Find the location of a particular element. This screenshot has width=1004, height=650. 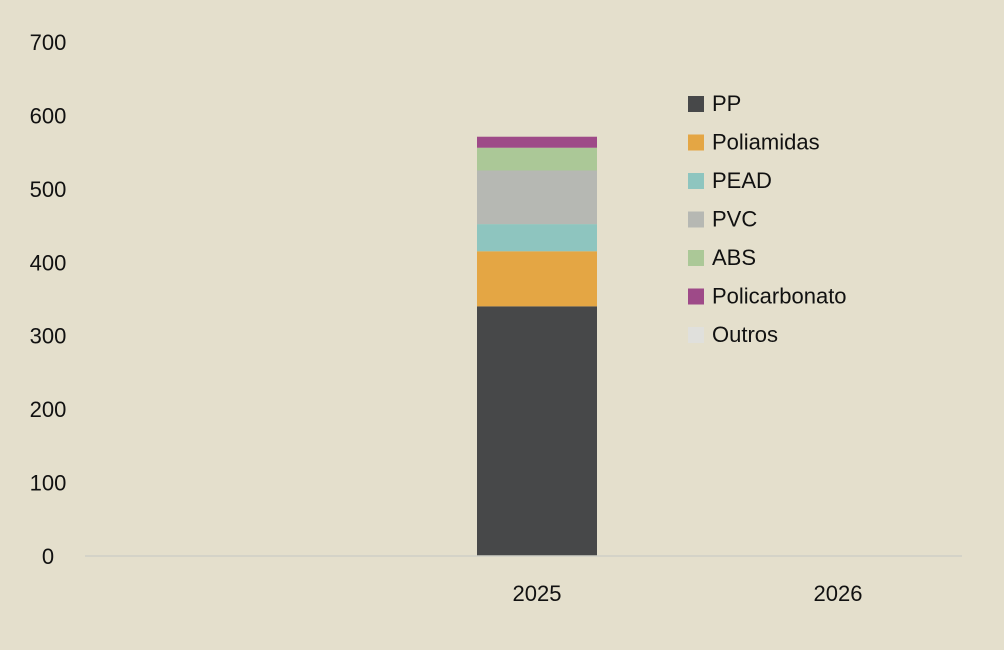

x-axis: 2025 2026 is located at coordinates (688, 593).